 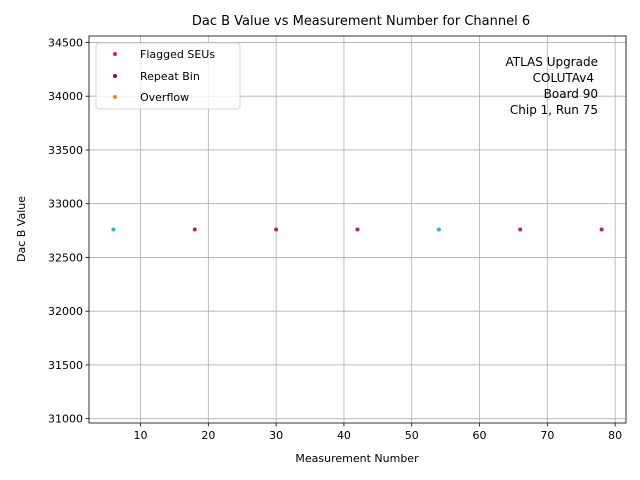 What do you see at coordinates (21, 229) in the screenshot?
I see `y-axis-label: Dac B Value` at bounding box center [21, 229].